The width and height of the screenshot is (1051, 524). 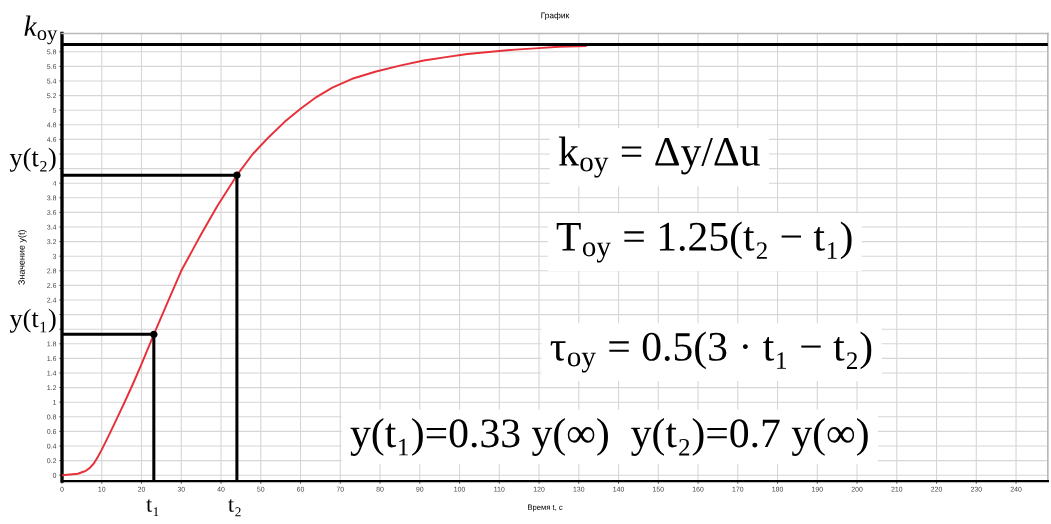 What do you see at coordinates (555, 16) in the screenshot?
I see `chart-title: График` at bounding box center [555, 16].